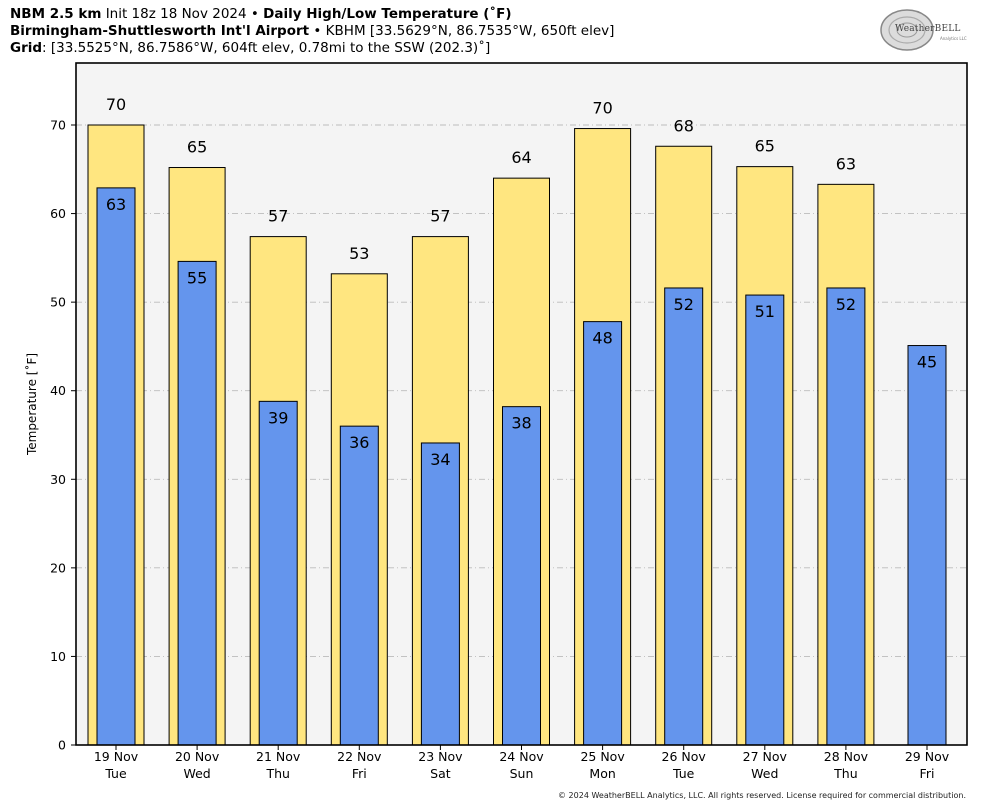 Image resolution: width=984 pixels, height=808 pixels. Describe the element at coordinates (197, 277) in the screenshot. I see `low-temp-label: 55` at that location.